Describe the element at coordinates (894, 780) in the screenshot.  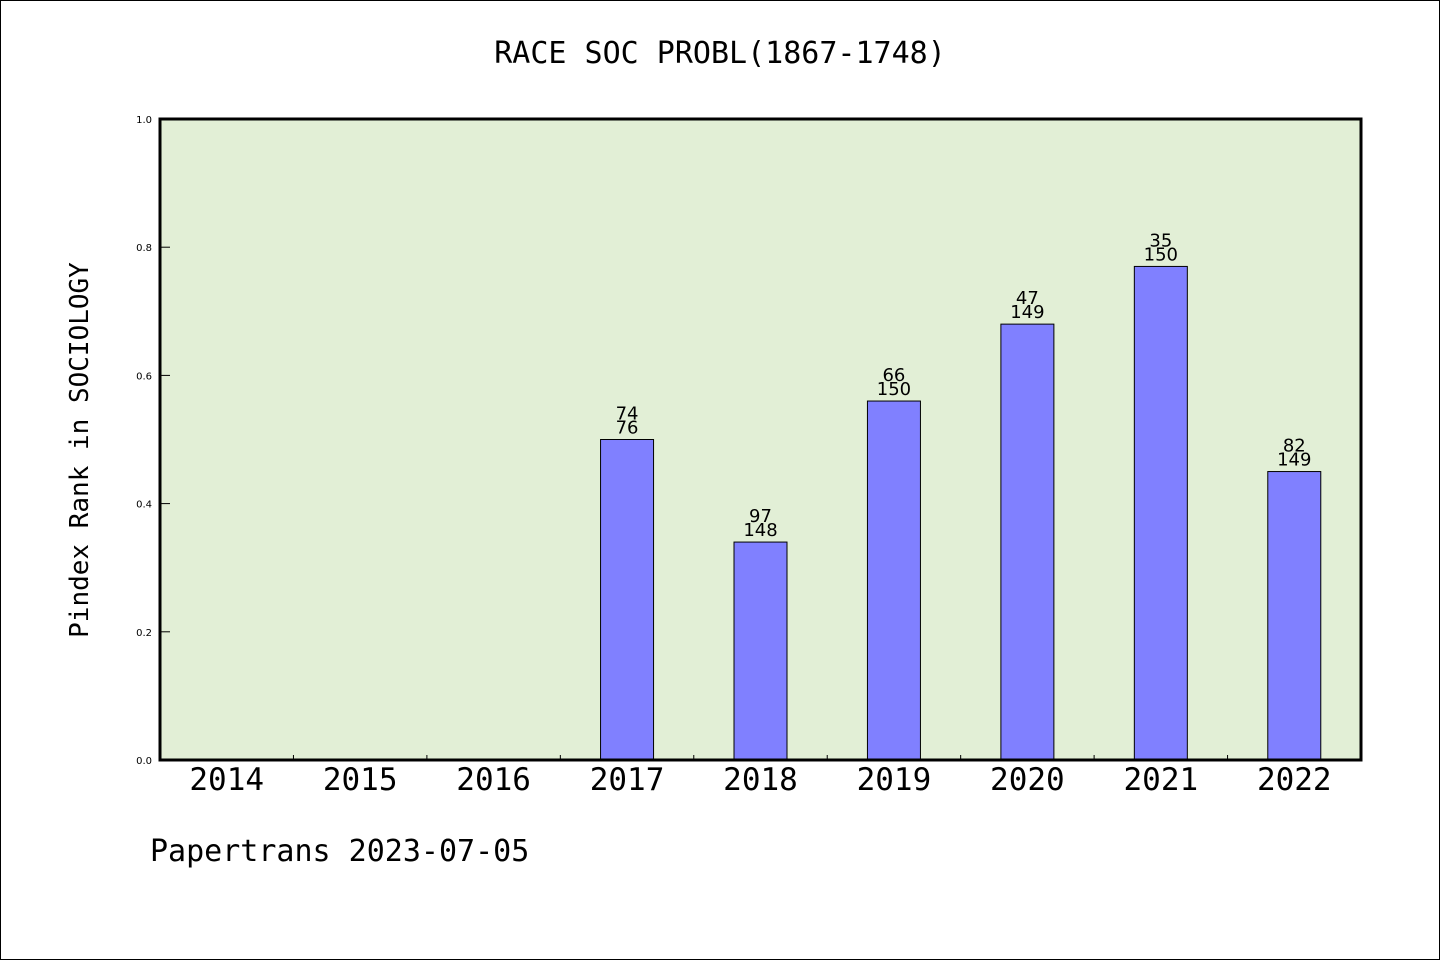
I see `x-tick-label: 2019` at that location.